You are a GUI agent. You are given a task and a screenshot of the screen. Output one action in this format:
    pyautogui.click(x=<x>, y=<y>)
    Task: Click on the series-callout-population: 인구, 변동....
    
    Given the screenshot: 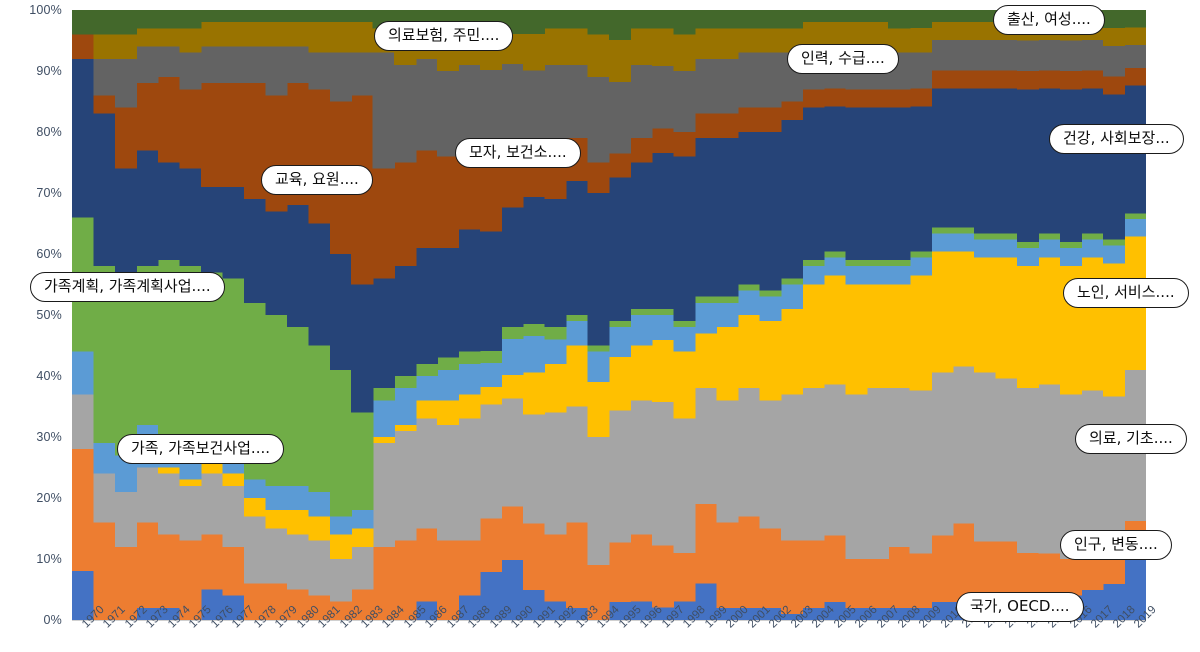 What is the action you would take?
    pyautogui.click(x=1116, y=545)
    